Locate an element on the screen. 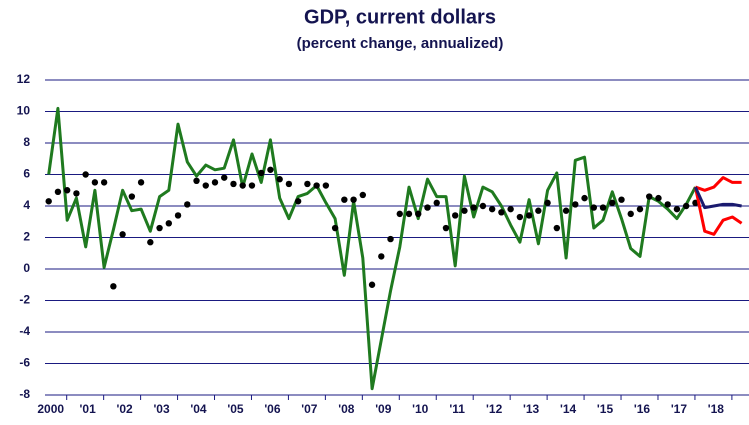 Image resolution: width=749 pixels, height=425 pixels. x-tick-label: '04 is located at coordinates (198, 409).